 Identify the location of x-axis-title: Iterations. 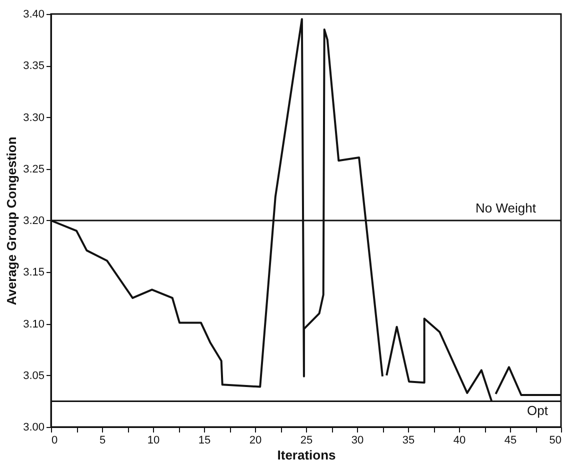
(306, 455).